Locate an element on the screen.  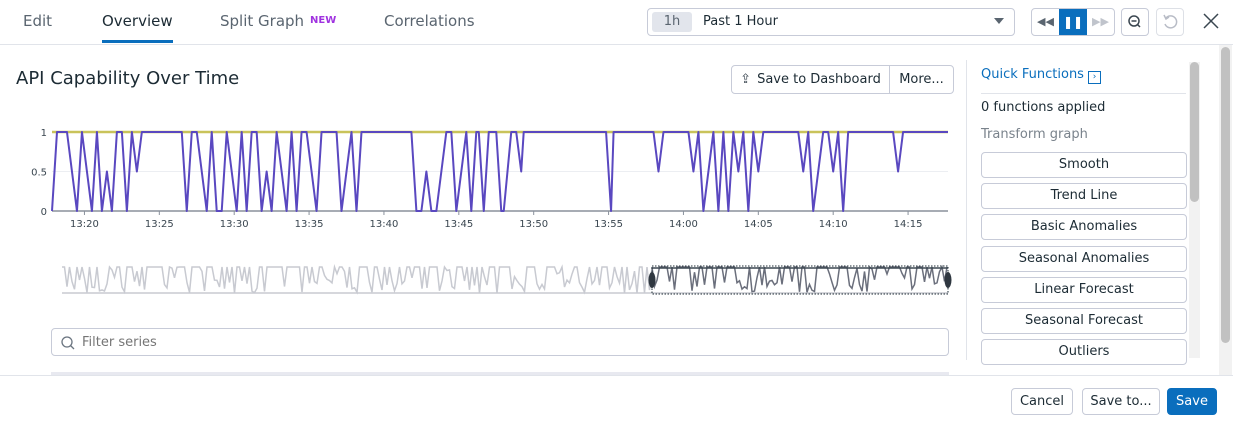
close-icon is located at coordinates (1211, 21).